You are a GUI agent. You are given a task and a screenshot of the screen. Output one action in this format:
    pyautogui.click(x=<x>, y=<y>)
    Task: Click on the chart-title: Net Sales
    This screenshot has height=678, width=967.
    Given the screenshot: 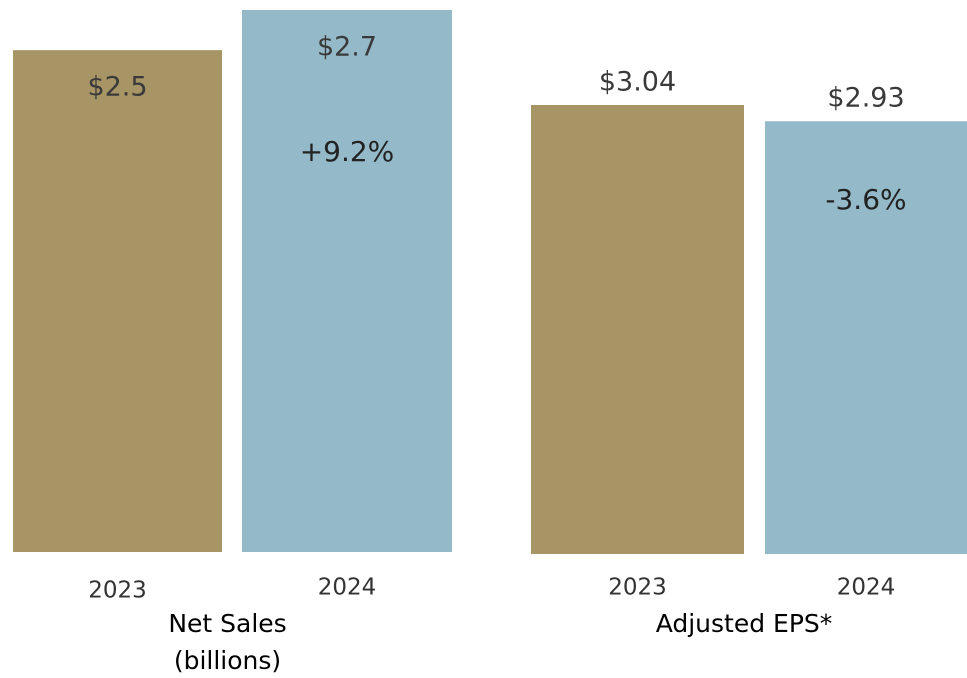 What is the action you would take?
    pyautogui.click(x=227, y=623)
    